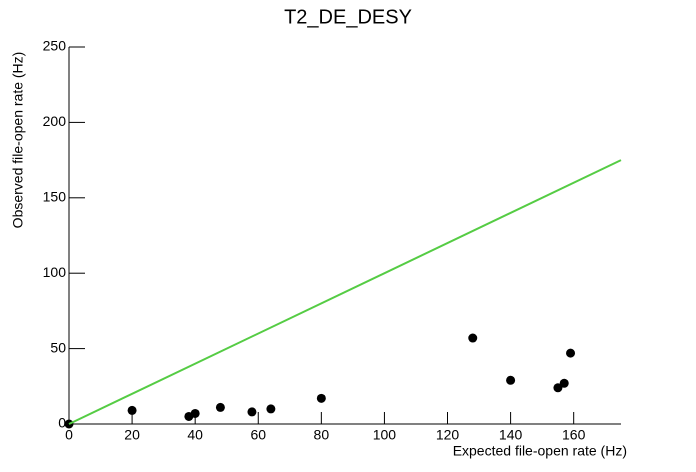 The height and width of the screenshot is (472, 696). What do you see at coordinates (69, 435) in the screenshot?
I see `x-tick-label: 0` at bounding box center [69, 435].